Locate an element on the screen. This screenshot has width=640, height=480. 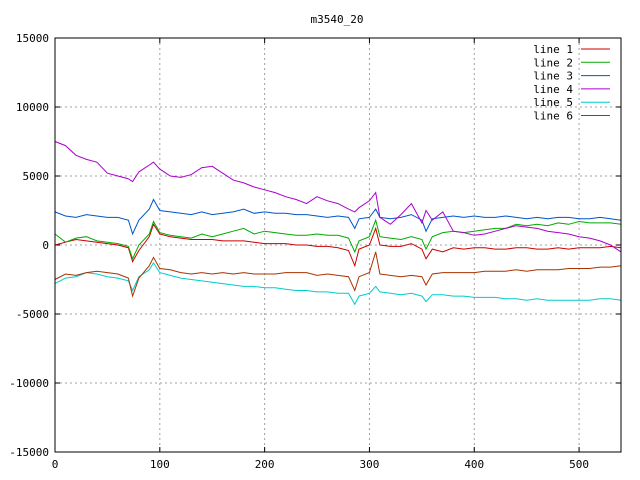
chart-title: m3540_20 is located at coordinates (337, 19).